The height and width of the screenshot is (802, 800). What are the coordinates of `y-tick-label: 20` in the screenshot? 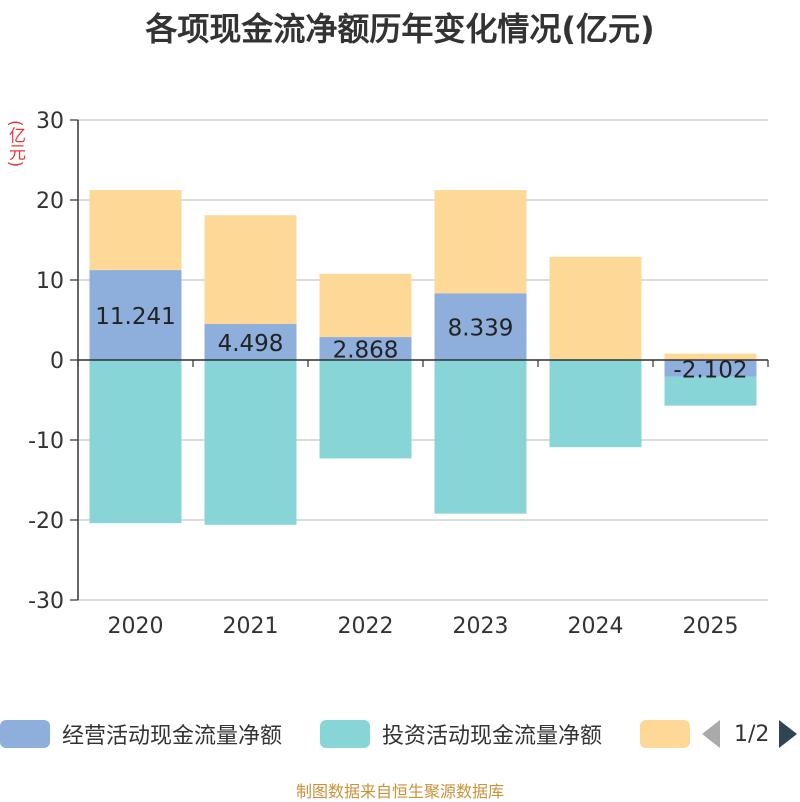 It's located at (50, 201).